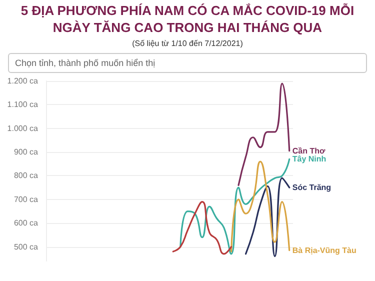 Image resolution: width=375 pixels, height=281 pixels. I want to click on y-tick-label: 700 ca, so click(26, 199).